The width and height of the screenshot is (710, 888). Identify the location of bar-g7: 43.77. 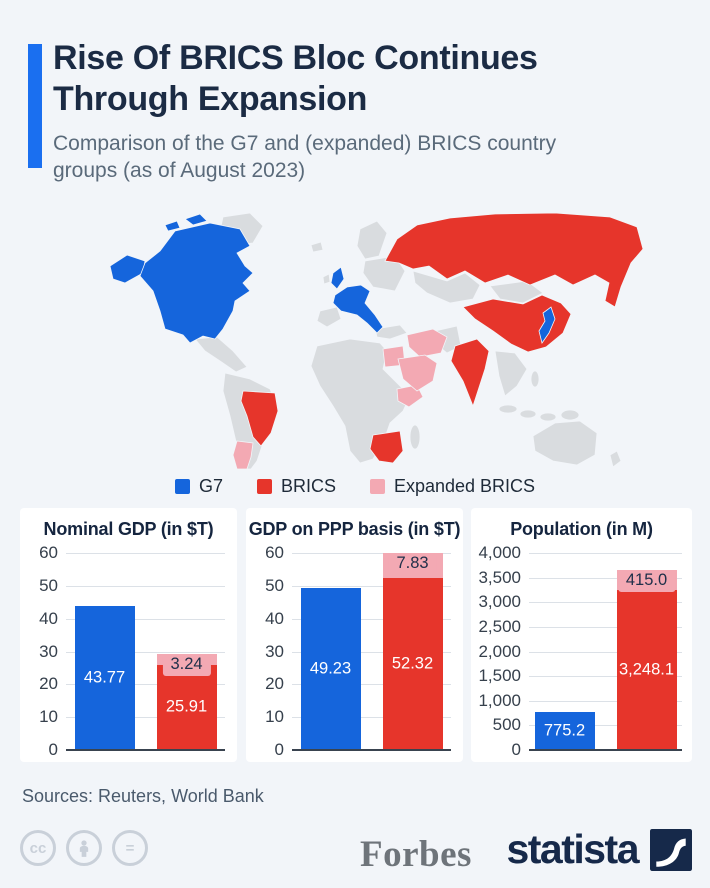
(104, 678).